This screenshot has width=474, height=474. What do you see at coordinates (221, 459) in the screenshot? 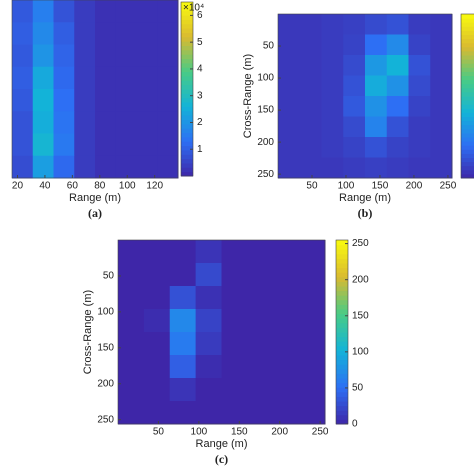
I see `panel-label: (c)` at bounding box center [221, 459].